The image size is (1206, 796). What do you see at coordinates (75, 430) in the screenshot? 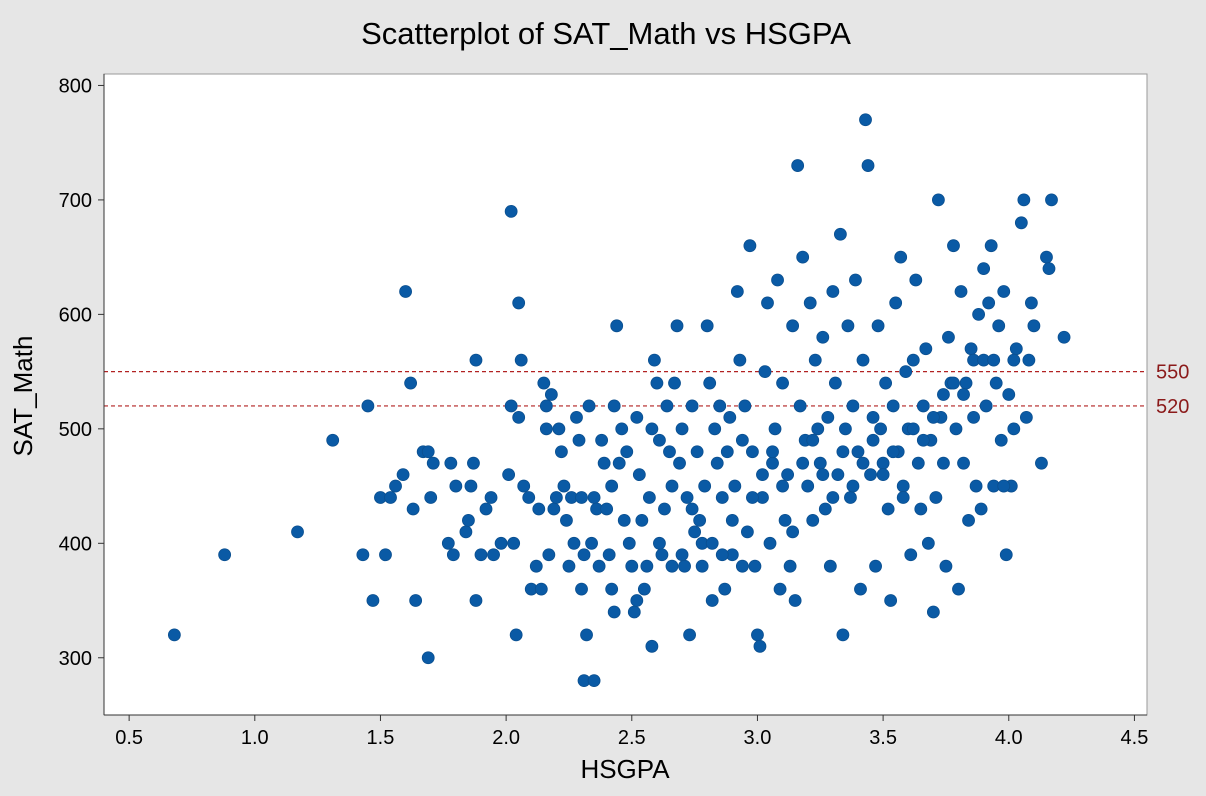
I see `y-tick-label: 500` at bounding box center [75, 430].